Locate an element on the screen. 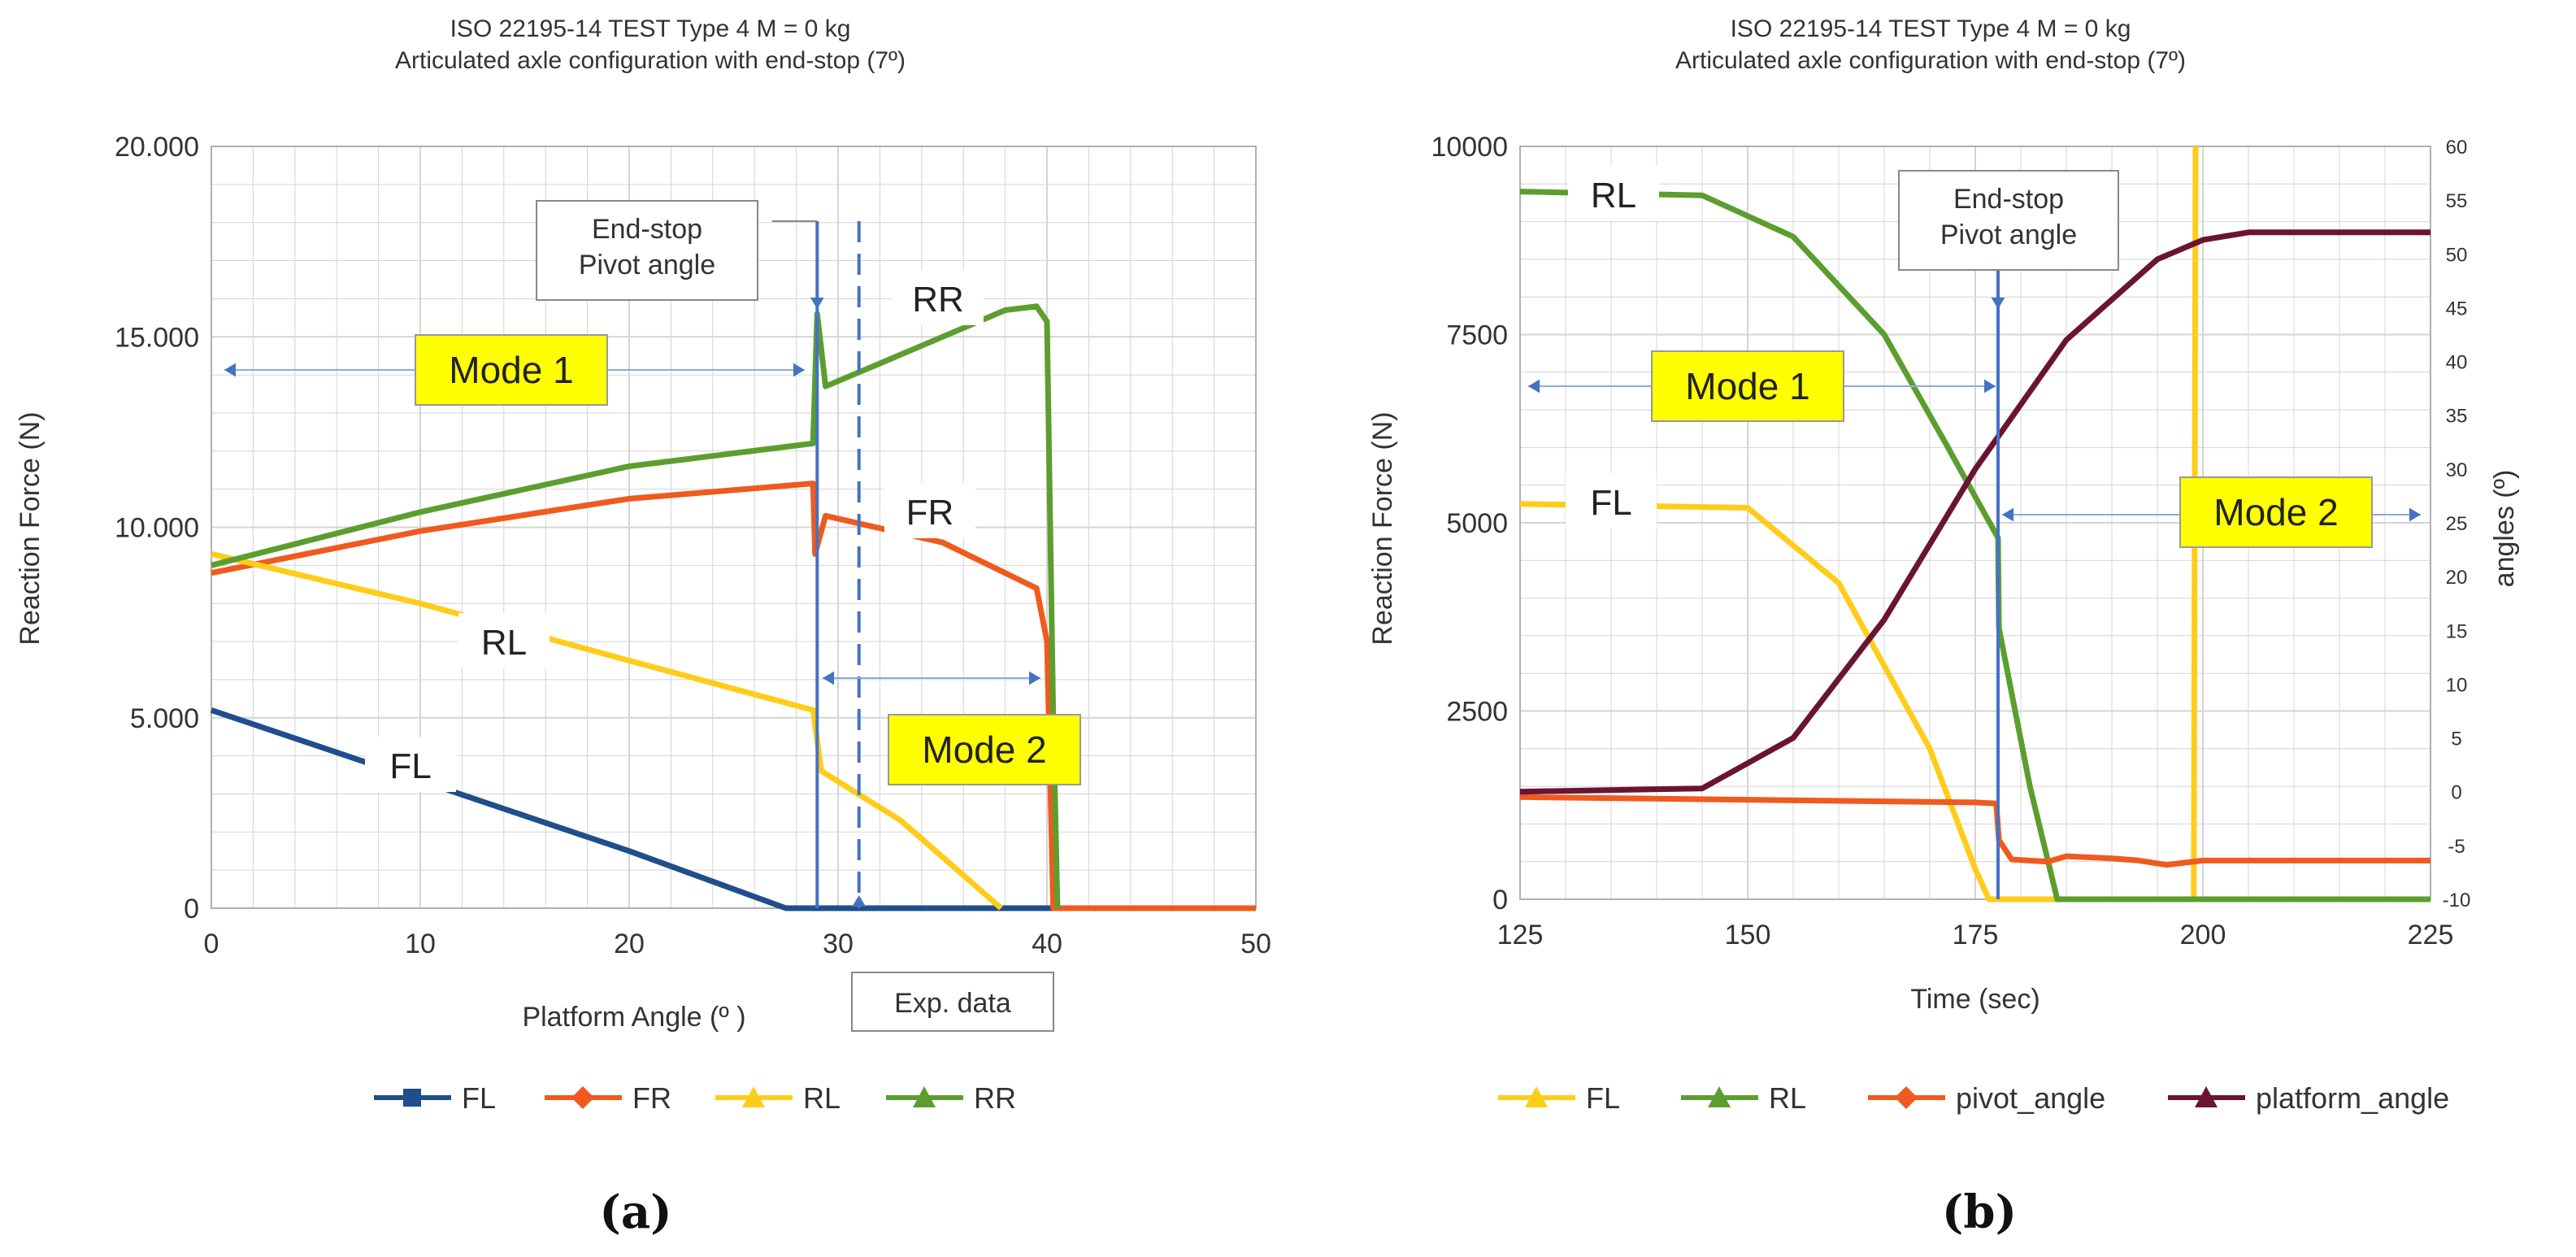  chart-a-expdata-box is located at coordinates (952, 1002).